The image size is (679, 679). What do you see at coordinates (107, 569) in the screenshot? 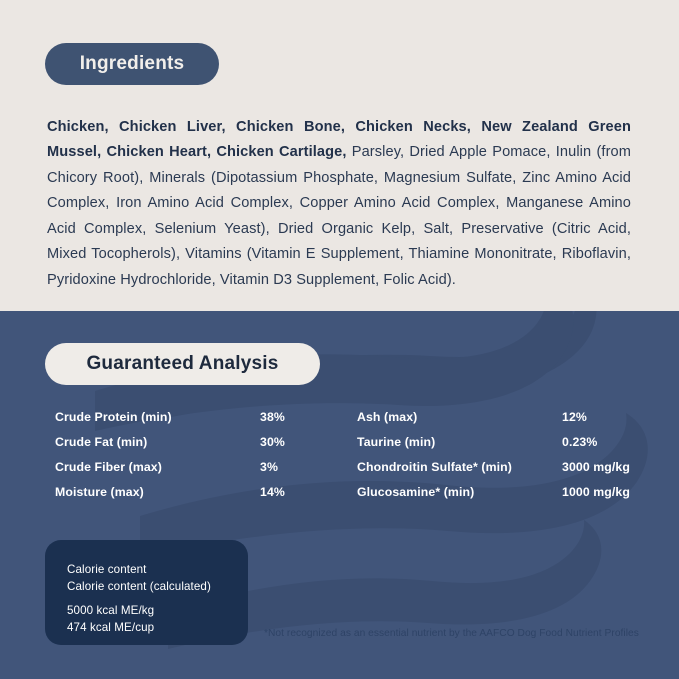
I see `calorie-content-title: Calorie content` at bounding box center [107, 569].